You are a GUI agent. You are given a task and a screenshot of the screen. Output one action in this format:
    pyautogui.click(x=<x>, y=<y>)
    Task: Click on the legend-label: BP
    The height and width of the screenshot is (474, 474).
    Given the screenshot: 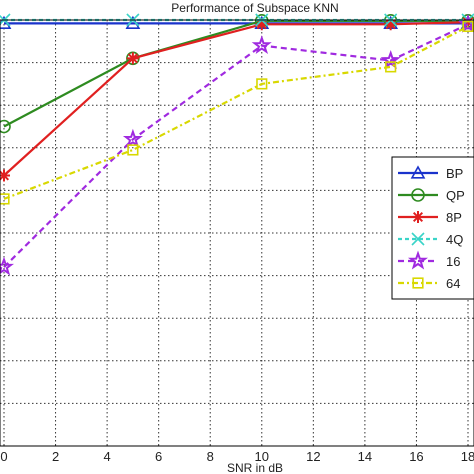 What is the action you would take?
    pyautogui.click(x=454, y=173)
    